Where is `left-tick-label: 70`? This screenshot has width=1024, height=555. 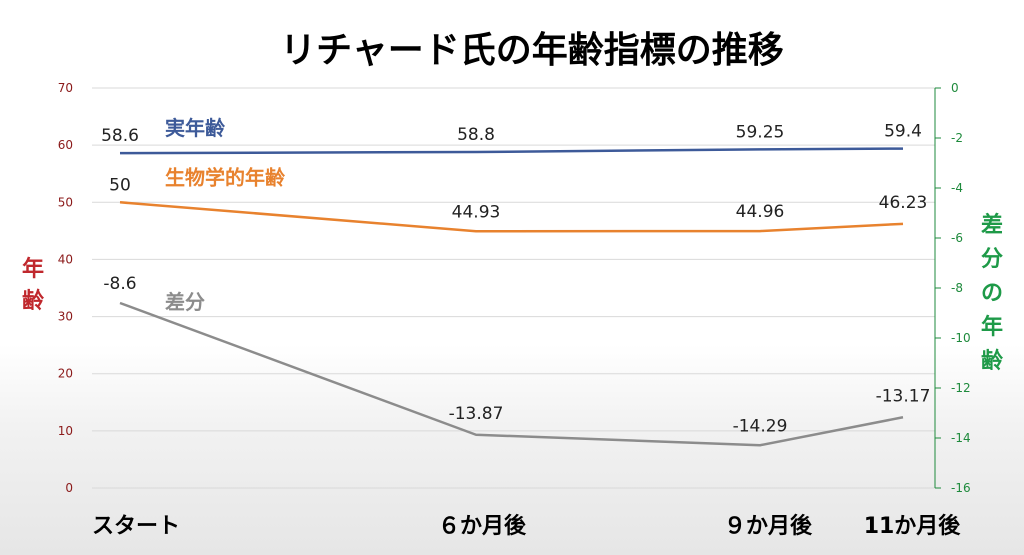
left-tick-label: 70 is located at coordinates (65, 88).